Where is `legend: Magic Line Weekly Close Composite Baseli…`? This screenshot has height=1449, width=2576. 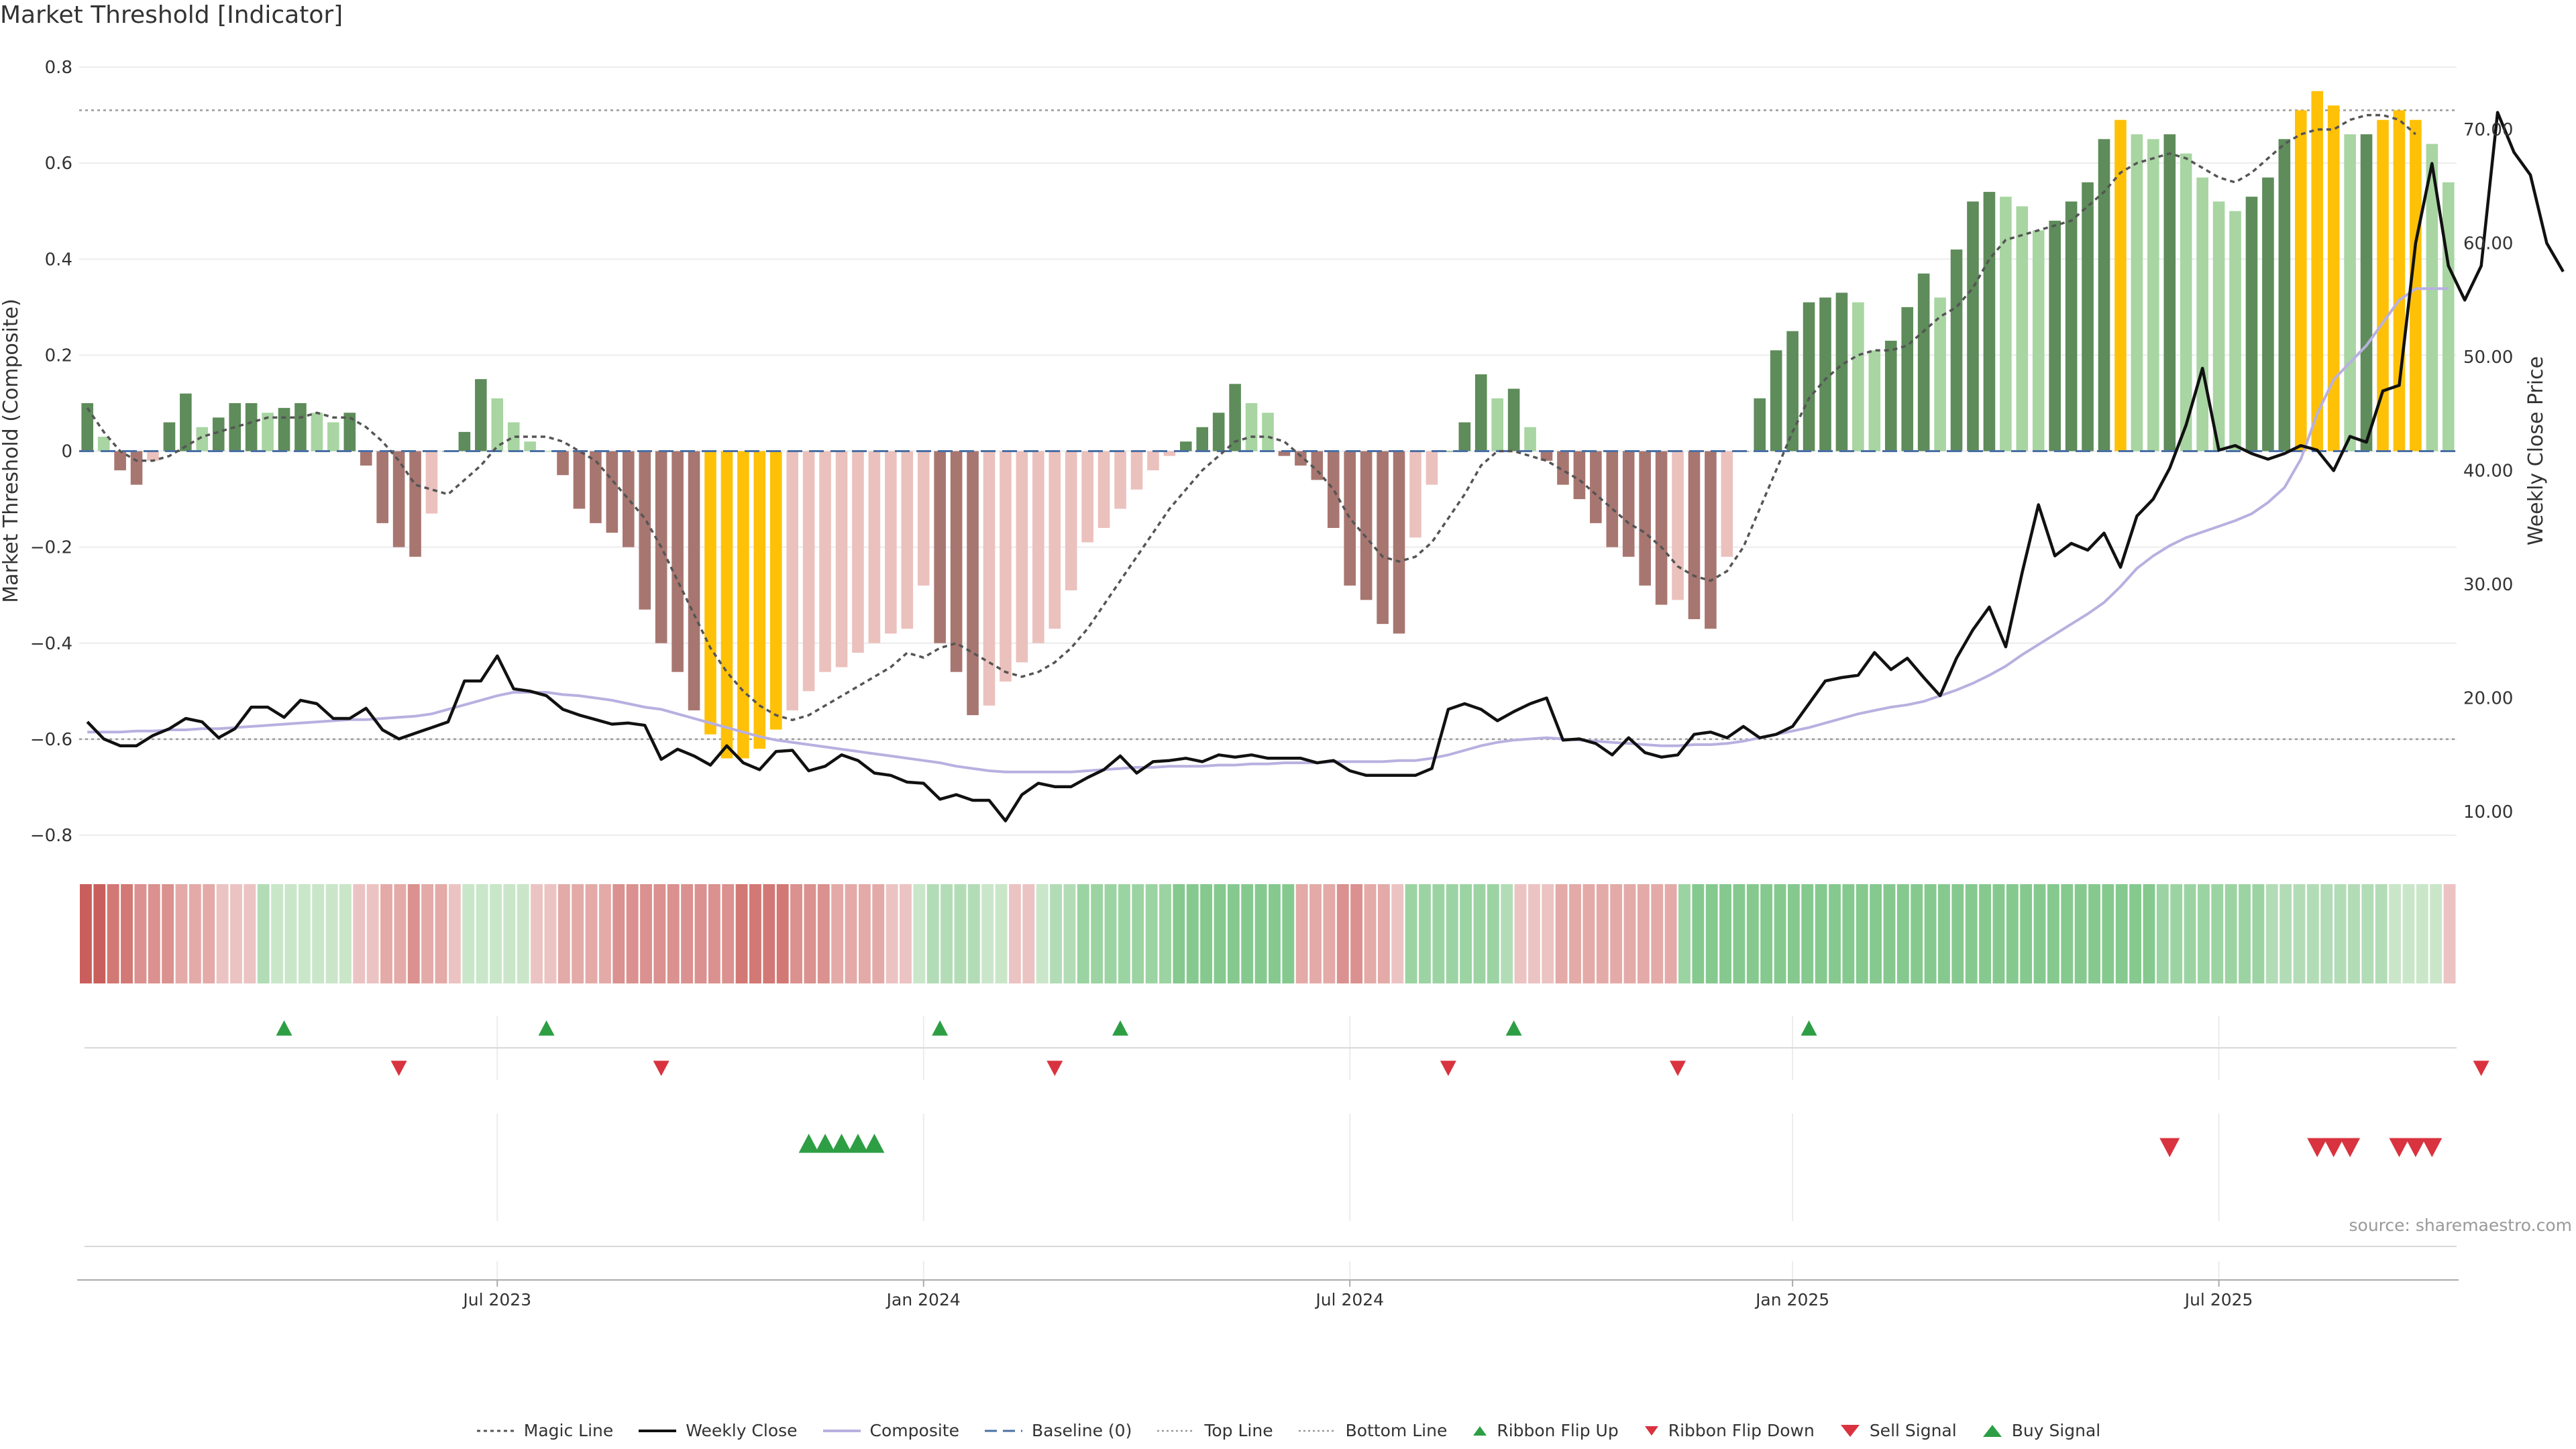 legend: Magic Line Weekly Close Composite Baseli… is located at coordinates (1288, 1430).